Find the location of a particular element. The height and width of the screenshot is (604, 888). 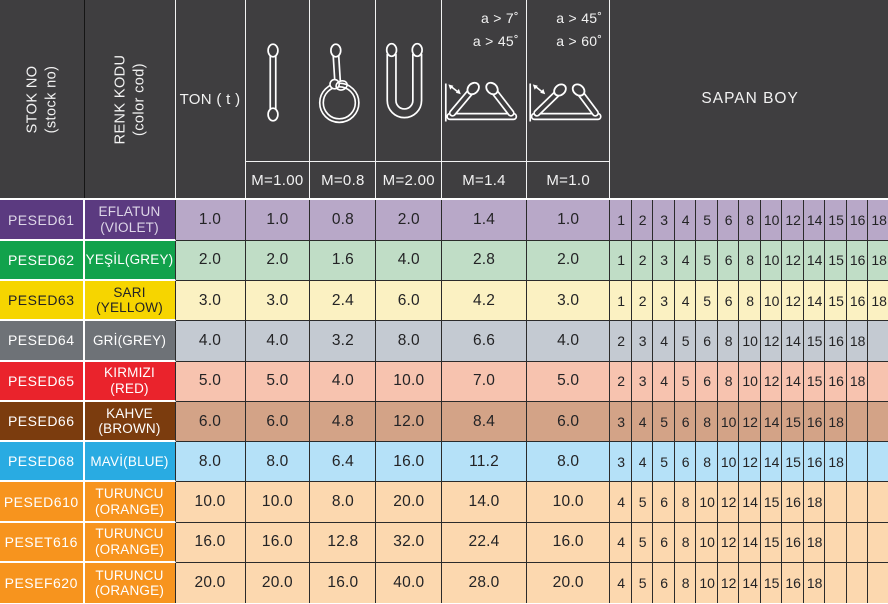

m200-cell: 8.0 is located at coordinates (409, 341).